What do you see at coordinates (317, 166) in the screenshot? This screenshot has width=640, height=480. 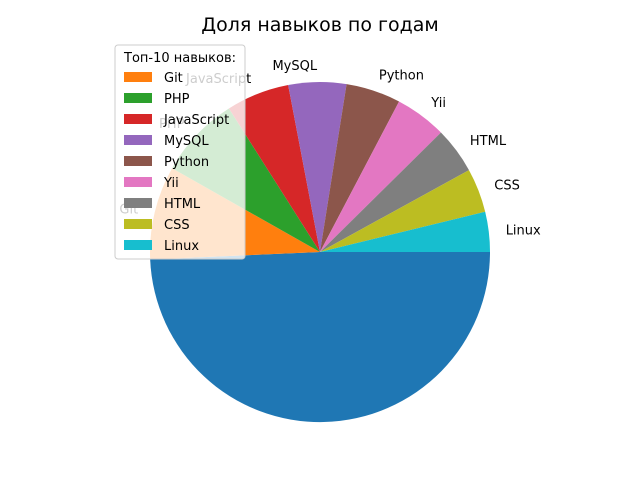 I see `pie-slice-mysql` at bounding box center [317, 166].